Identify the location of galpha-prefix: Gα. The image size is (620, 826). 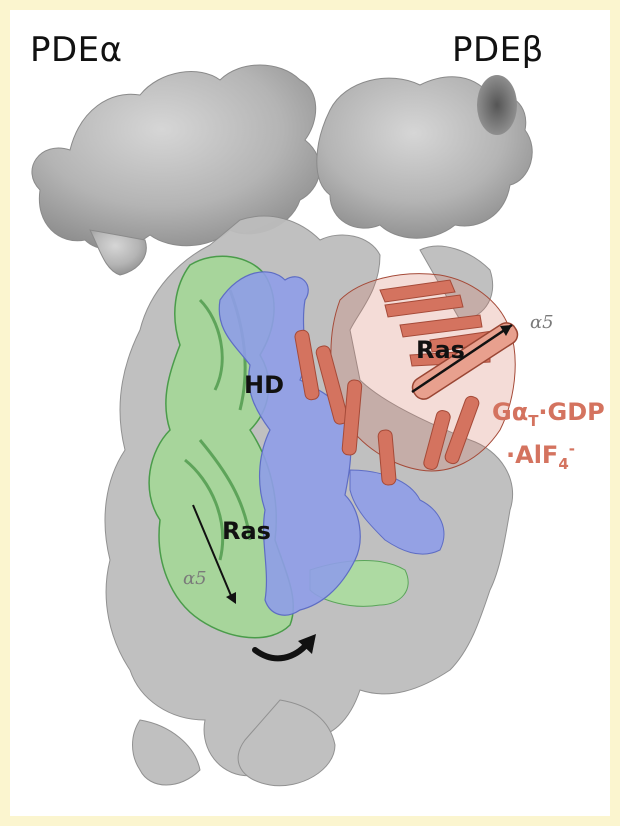
(510, 412).